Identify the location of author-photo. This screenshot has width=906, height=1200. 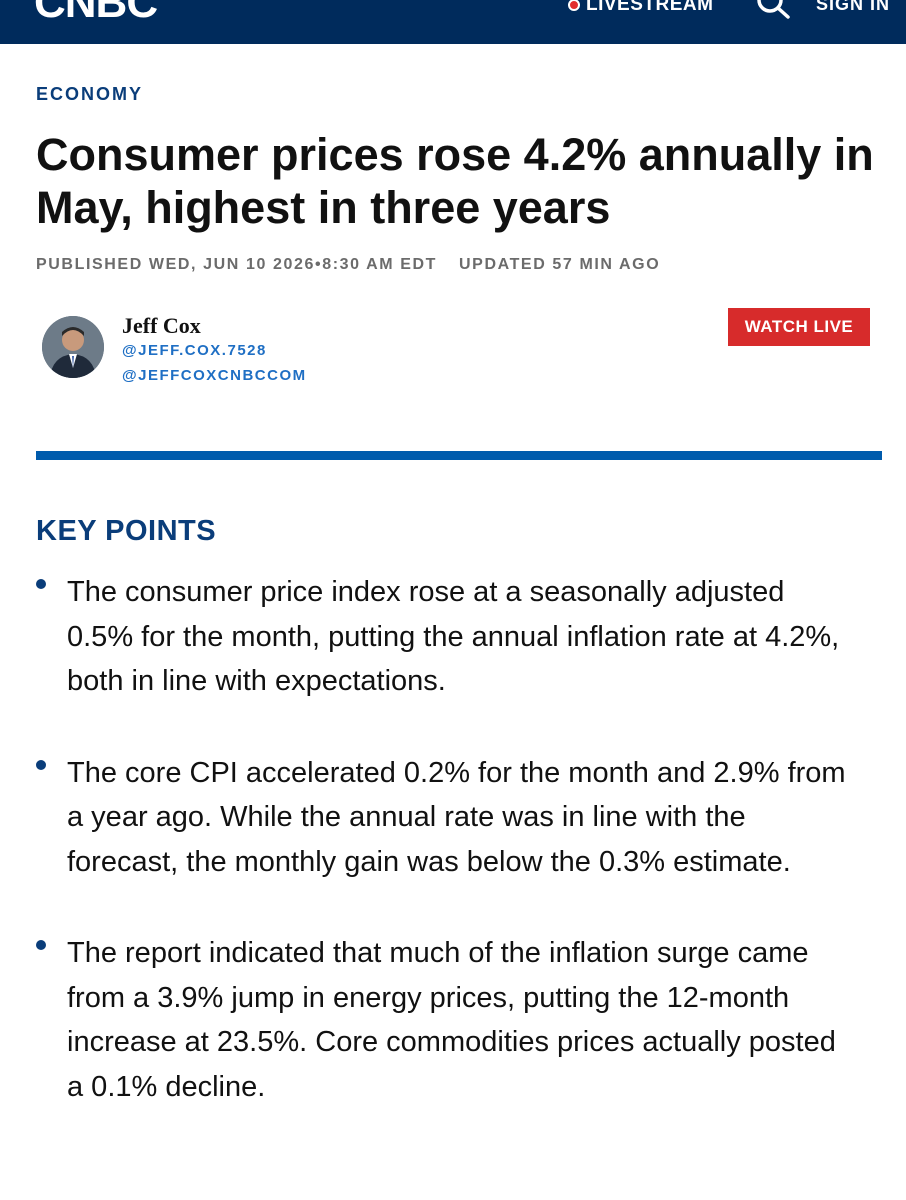
(73, 347).